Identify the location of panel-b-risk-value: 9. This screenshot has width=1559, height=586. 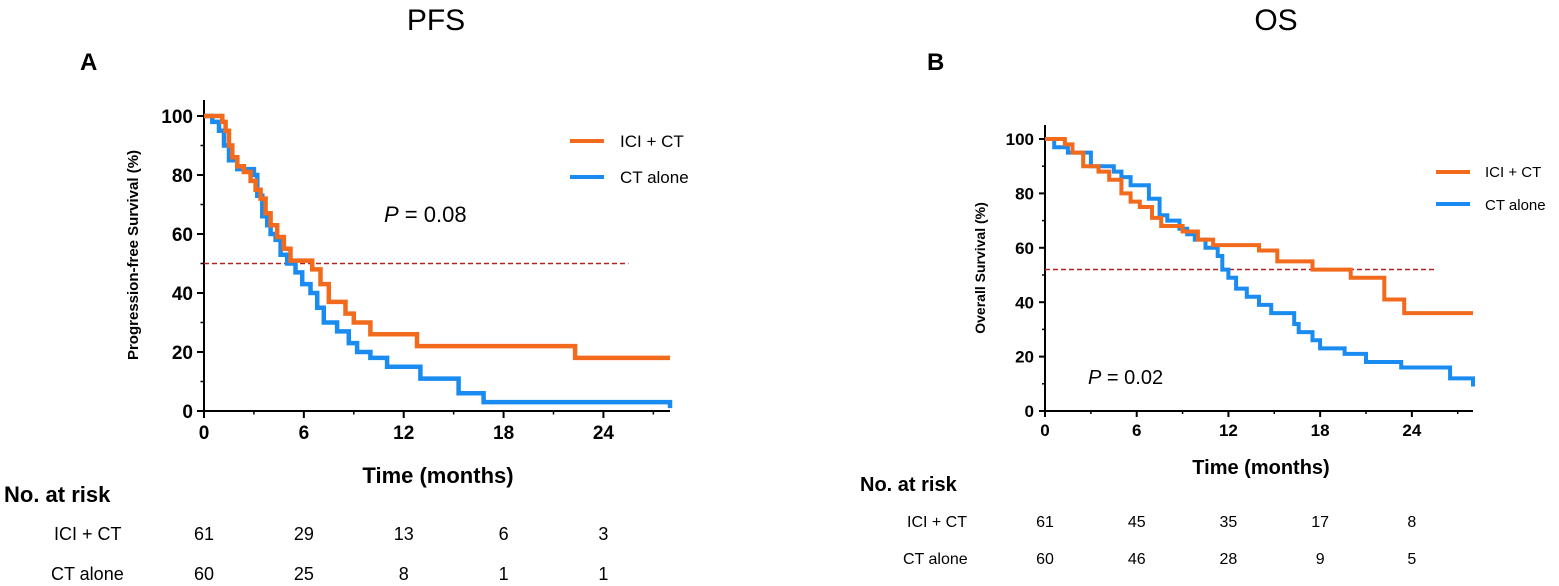
(1320, 559).